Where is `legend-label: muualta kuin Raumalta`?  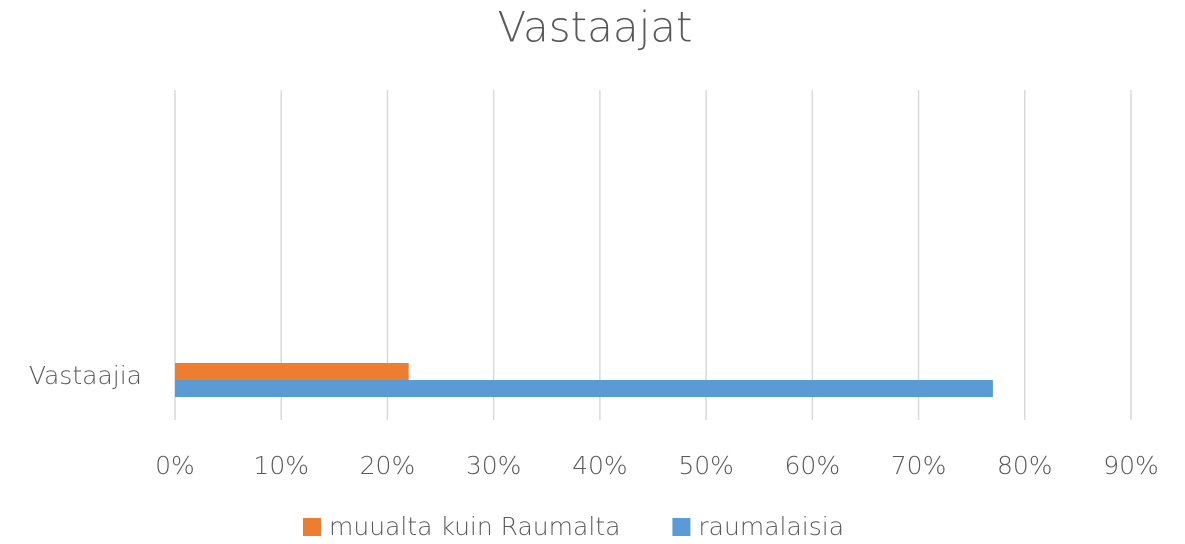
legend-label: muualta kuin Raumalta is located at coordinates (474, 526).